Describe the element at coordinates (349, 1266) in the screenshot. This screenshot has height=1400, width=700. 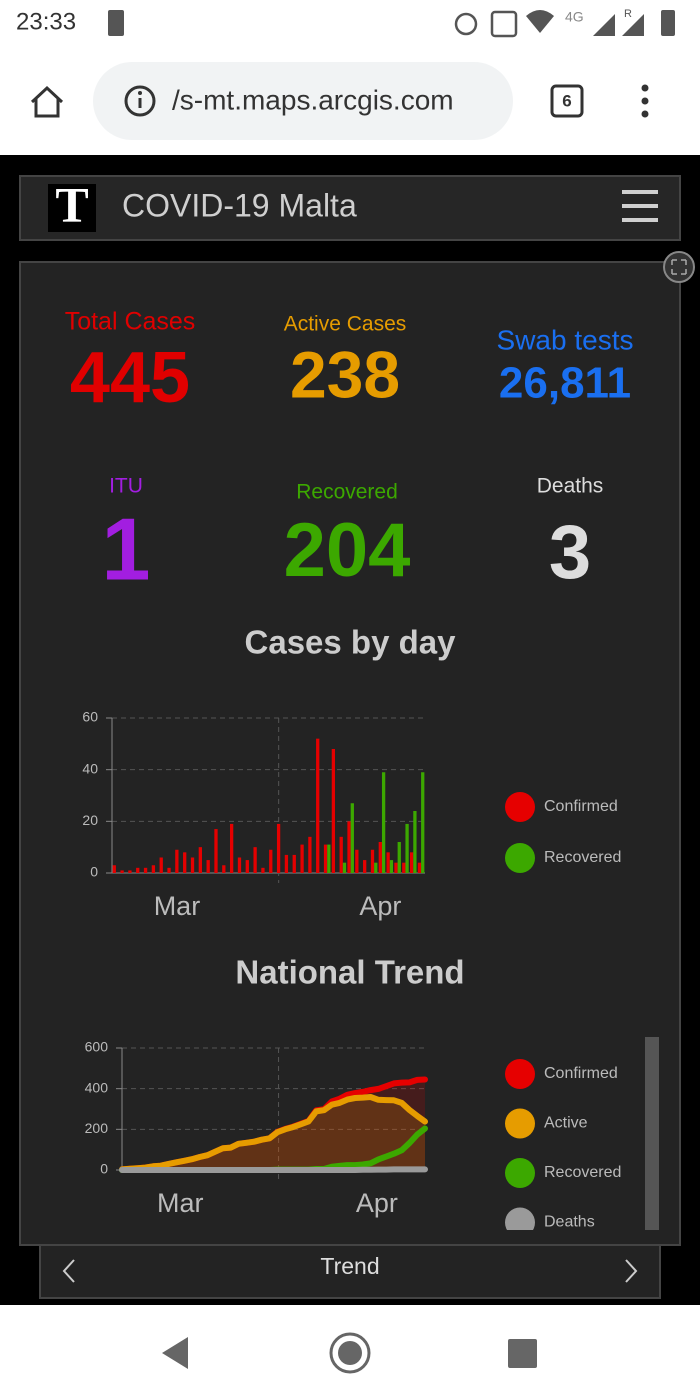
I see `tab-label: Trend` at that location.